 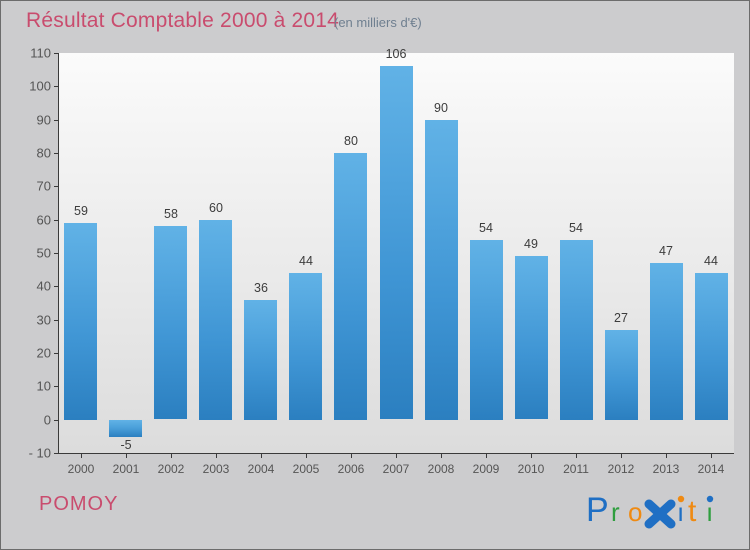 I want to click on bar-value-label-2000: 59, so click(x=81, y=211).